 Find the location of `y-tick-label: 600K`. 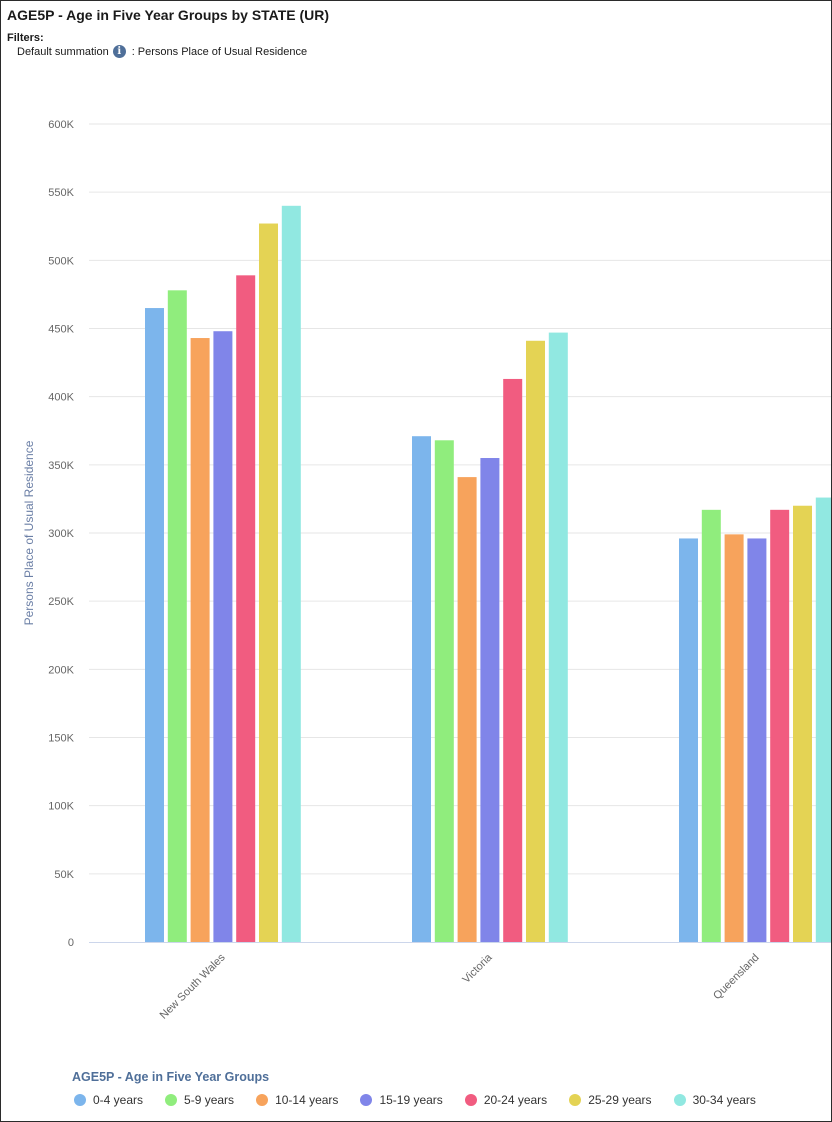

y-tick-label: 600K is located at coordinates (61, 125).